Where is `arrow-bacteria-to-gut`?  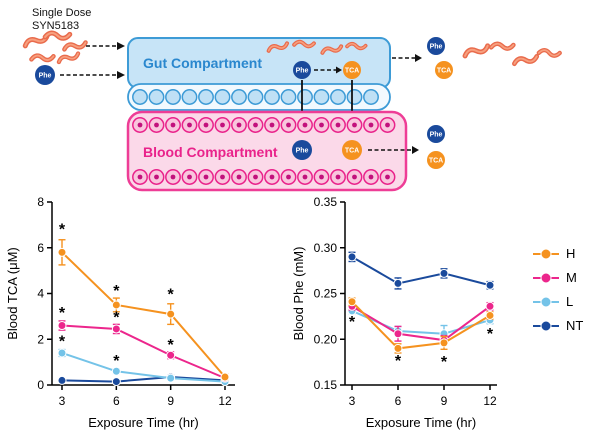
arrow-bacteria-to-gut is located at coordinates (105, 46).